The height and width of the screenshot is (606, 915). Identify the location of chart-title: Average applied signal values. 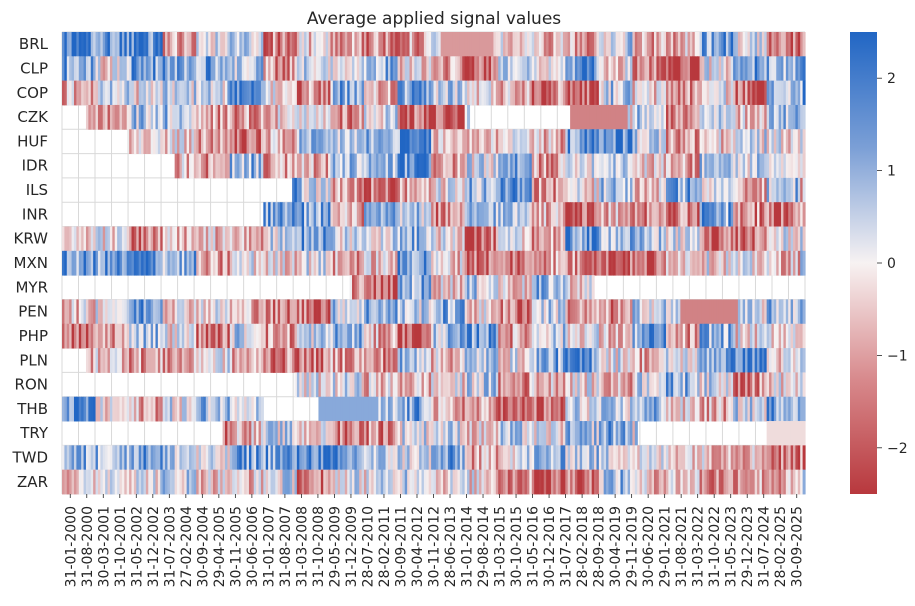
(434, 19).